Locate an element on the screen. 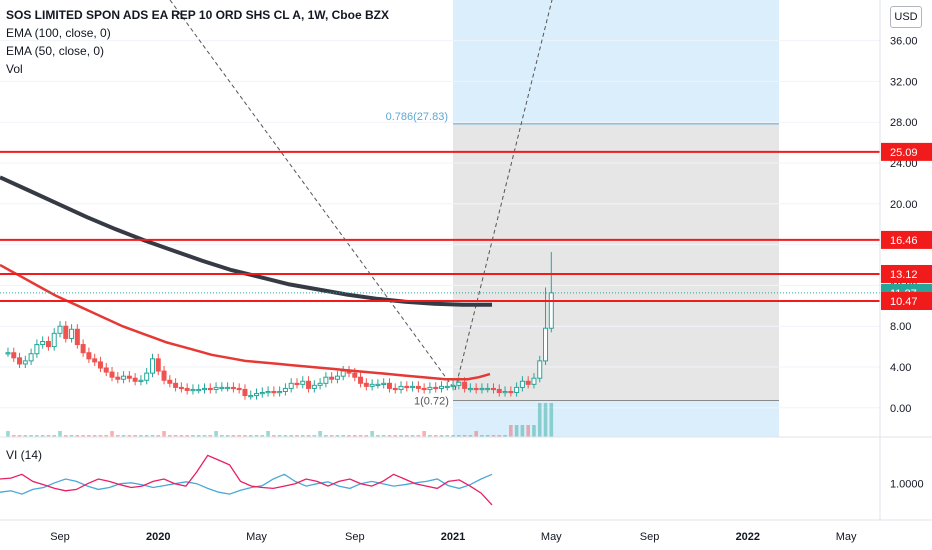 The width and height of the screenshot is (932, 550). ema50-legend: EMA (50, close, 0) is located at coordinates (55, 51).